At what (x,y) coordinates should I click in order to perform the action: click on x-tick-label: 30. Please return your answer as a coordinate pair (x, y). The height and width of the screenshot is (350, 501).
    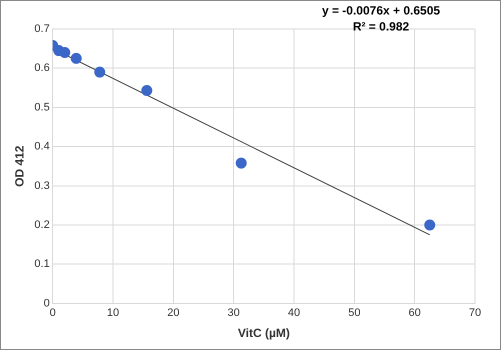
    Looking at the image, I should click on (234, 313).